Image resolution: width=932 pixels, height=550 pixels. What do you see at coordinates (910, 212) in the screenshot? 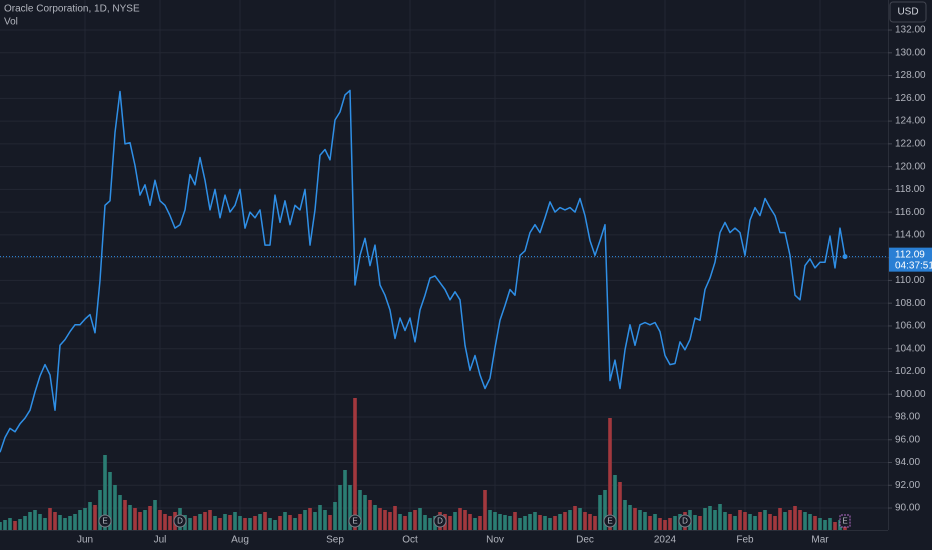
I see `y-tick-label: 116.00` at bounding box center [910, 212].